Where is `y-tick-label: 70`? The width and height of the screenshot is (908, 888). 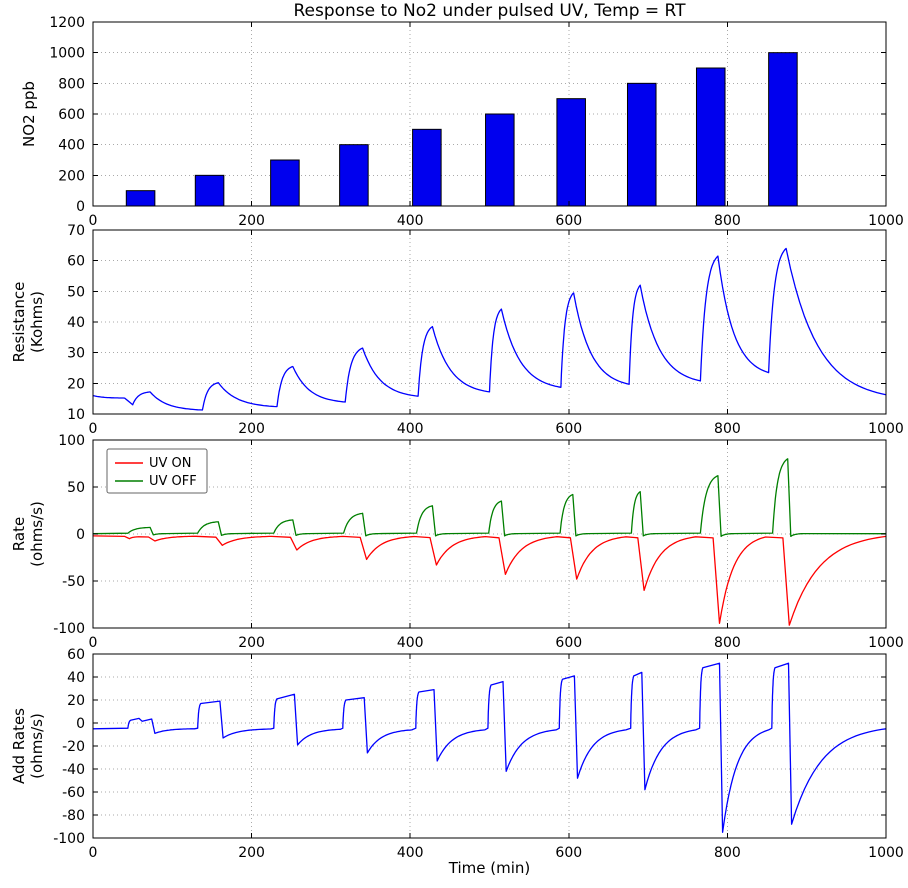 y-tick-label: 70 is located at coordinates (76, 231).